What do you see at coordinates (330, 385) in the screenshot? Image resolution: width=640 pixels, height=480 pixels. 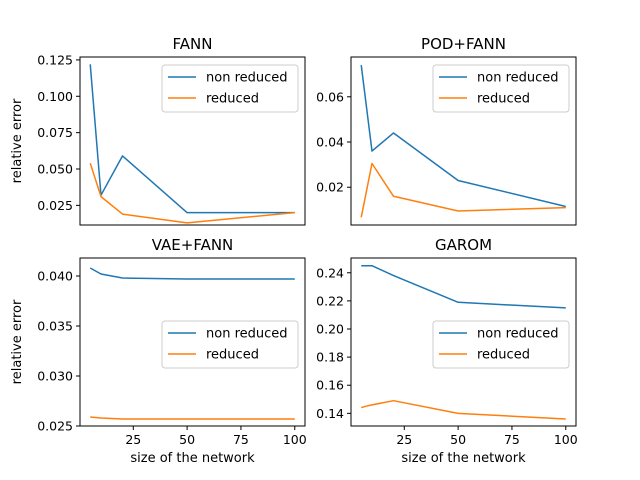 I see `y-tick-label: 0.16` at bounding box center [330, 385].